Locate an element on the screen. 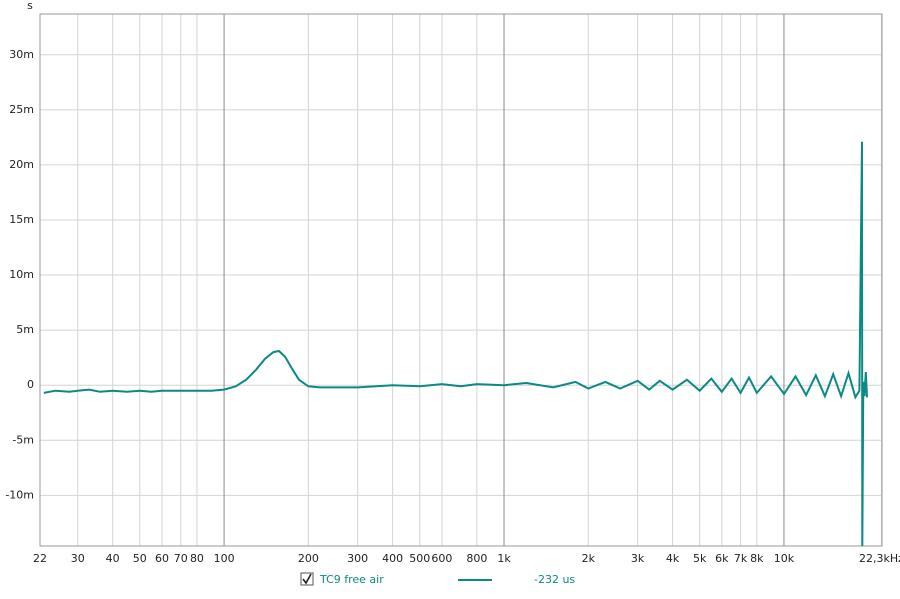 This screenshot has height=599, width=900. x-tick-label: 22 is located at coordinates (40, 558).